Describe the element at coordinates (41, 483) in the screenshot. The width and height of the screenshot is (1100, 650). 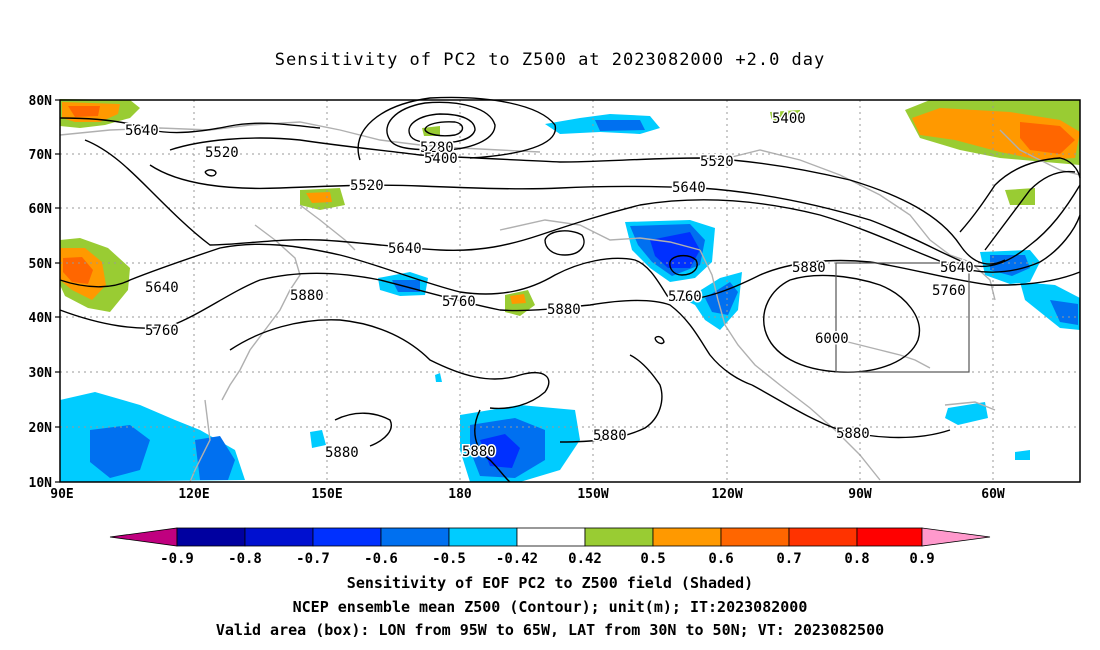
I see `lat-label: 10N` at that location.